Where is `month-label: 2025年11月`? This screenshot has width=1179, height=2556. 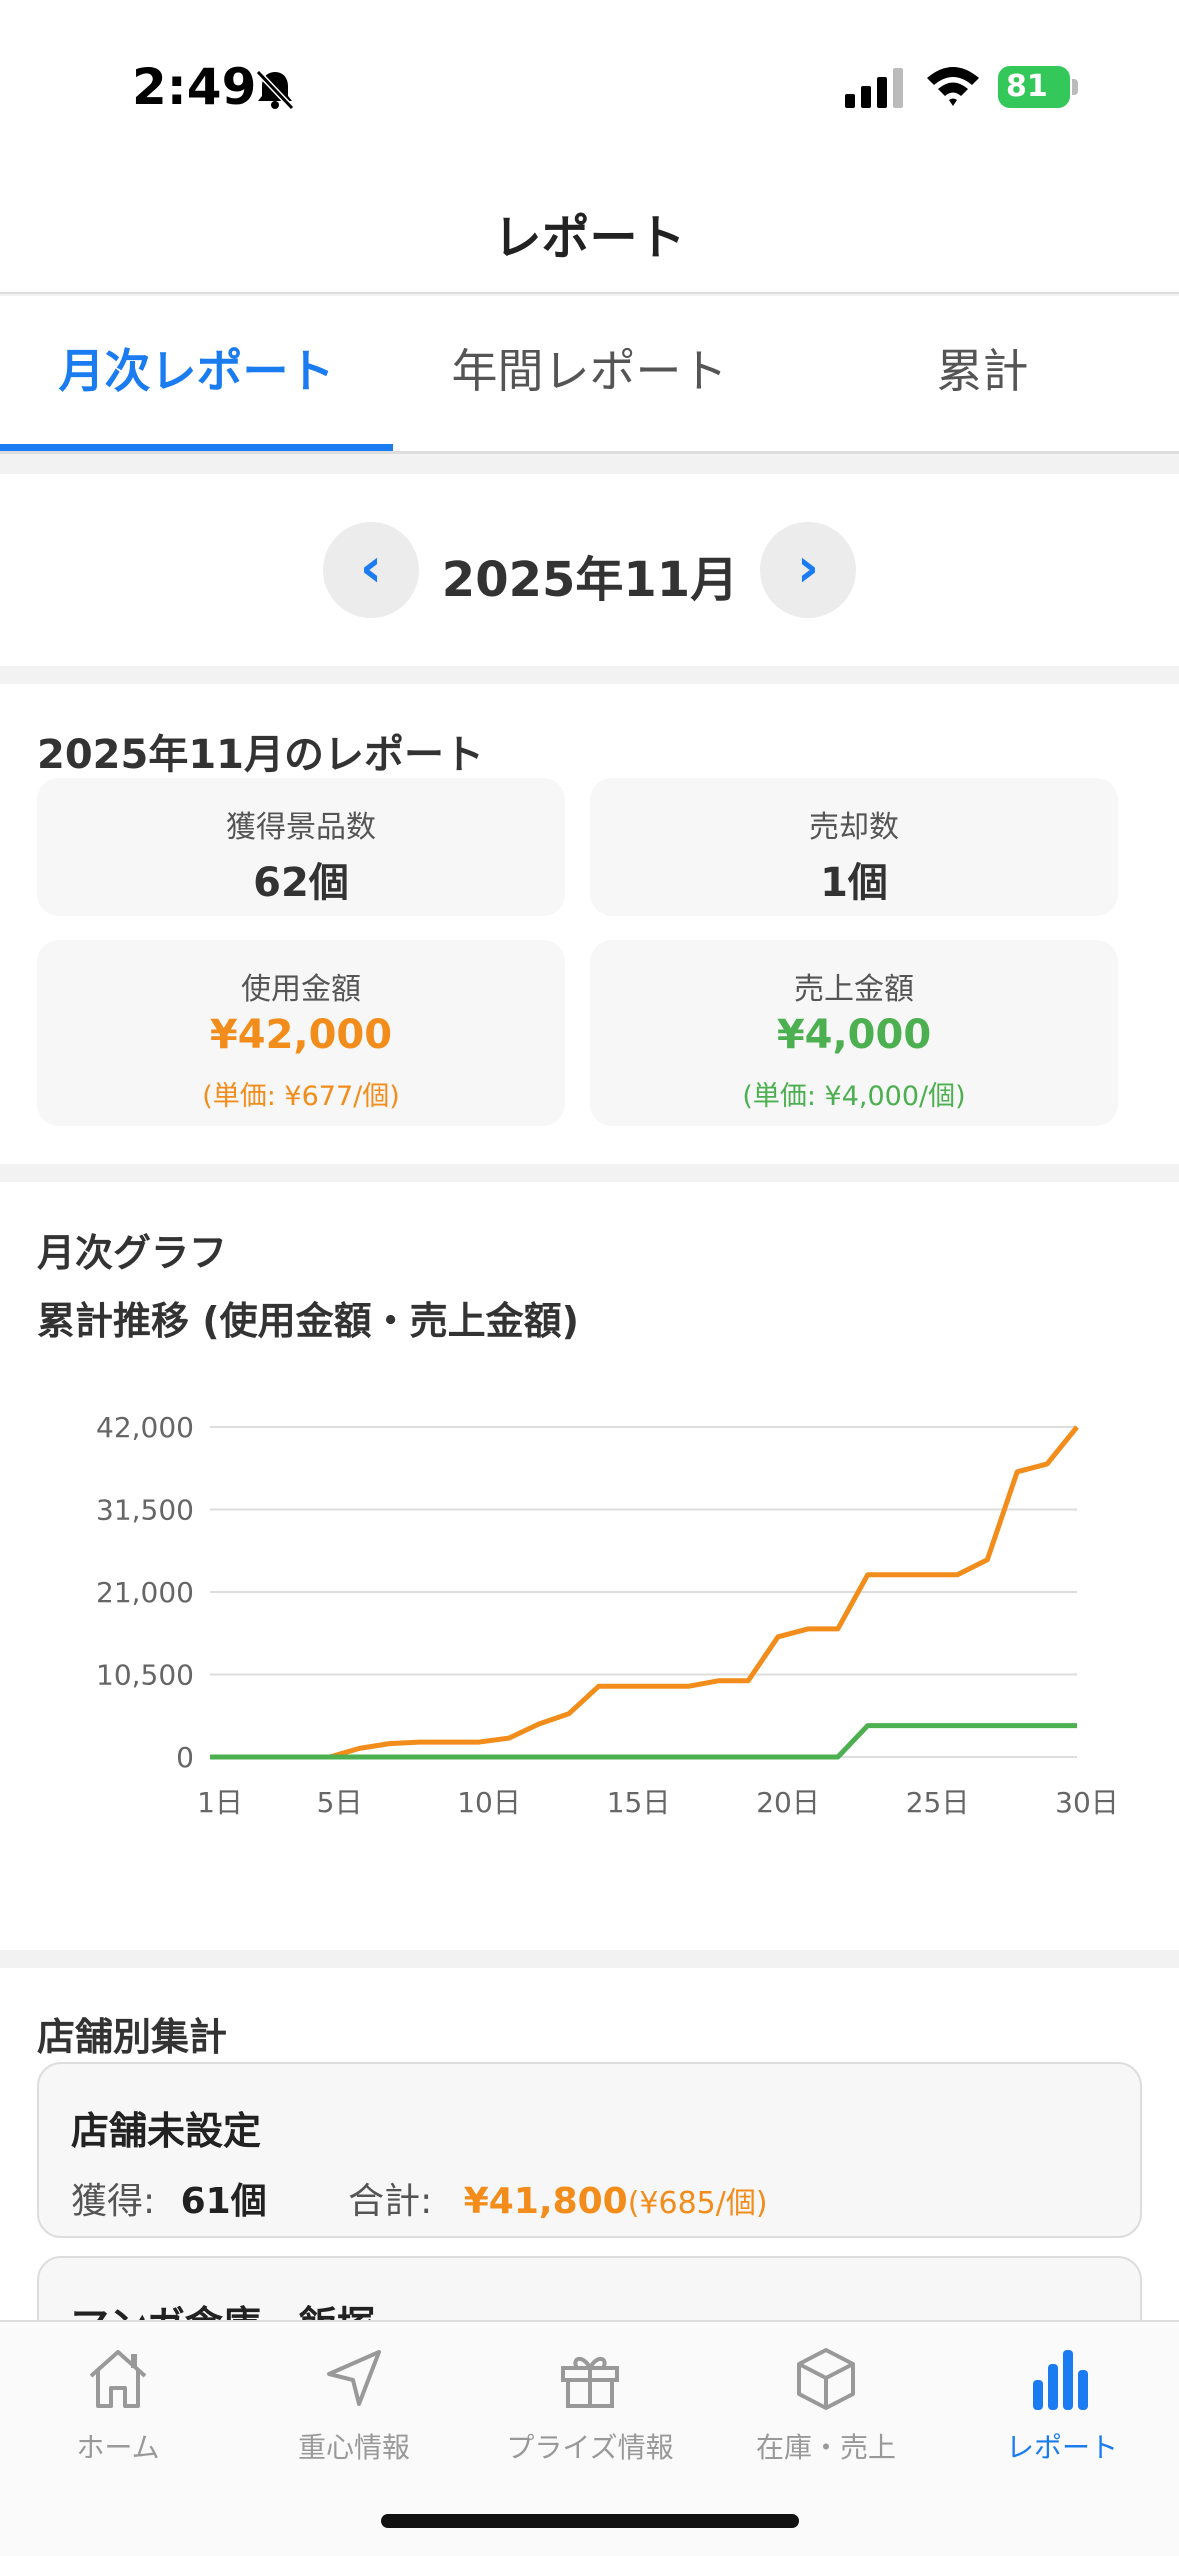 month-label: 2025年11月 is located at coordinates (590, 580).